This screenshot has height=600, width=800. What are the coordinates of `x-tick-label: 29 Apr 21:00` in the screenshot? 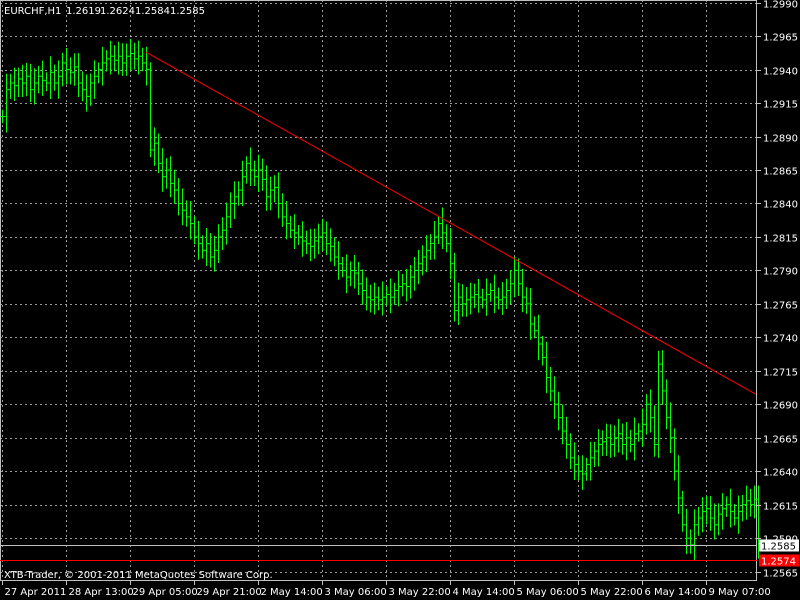 It's located at (229, 592).